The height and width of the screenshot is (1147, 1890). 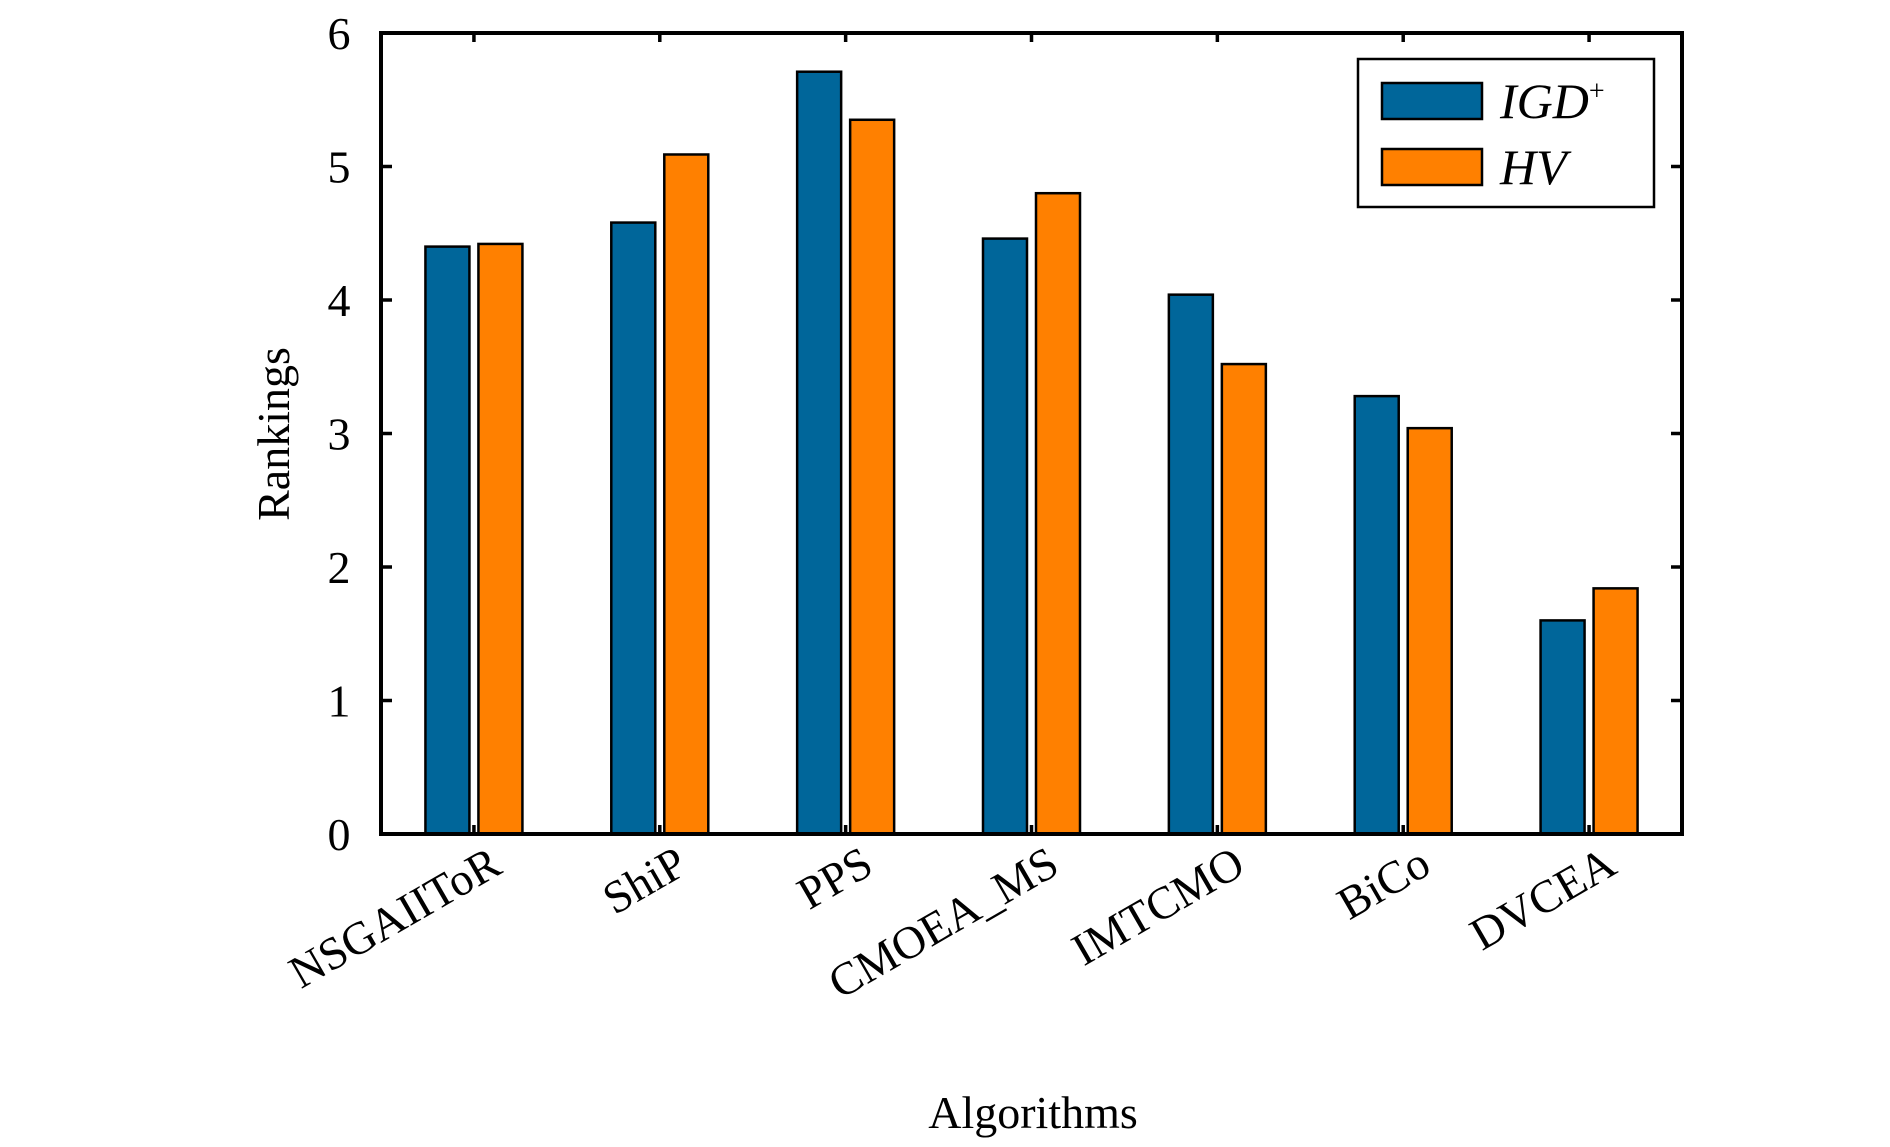 What do you see at coordinates (1005, 536) in the screenshot?
I see `bar-cmoea-ms-igd` at bounding box center [1005, 536].